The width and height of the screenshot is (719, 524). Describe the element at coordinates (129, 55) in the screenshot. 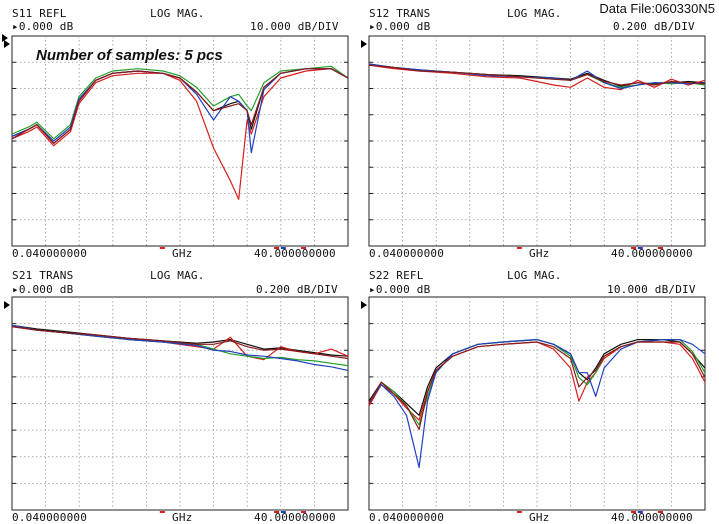

I see `sample-count-note: Number of samples: 5 pcs` at that location.